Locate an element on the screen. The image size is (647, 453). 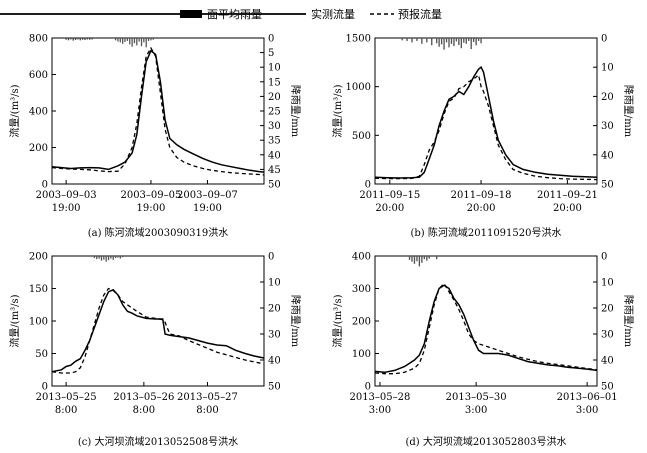
x-tick-label: 20:00 is located at coordinates (567, 208).